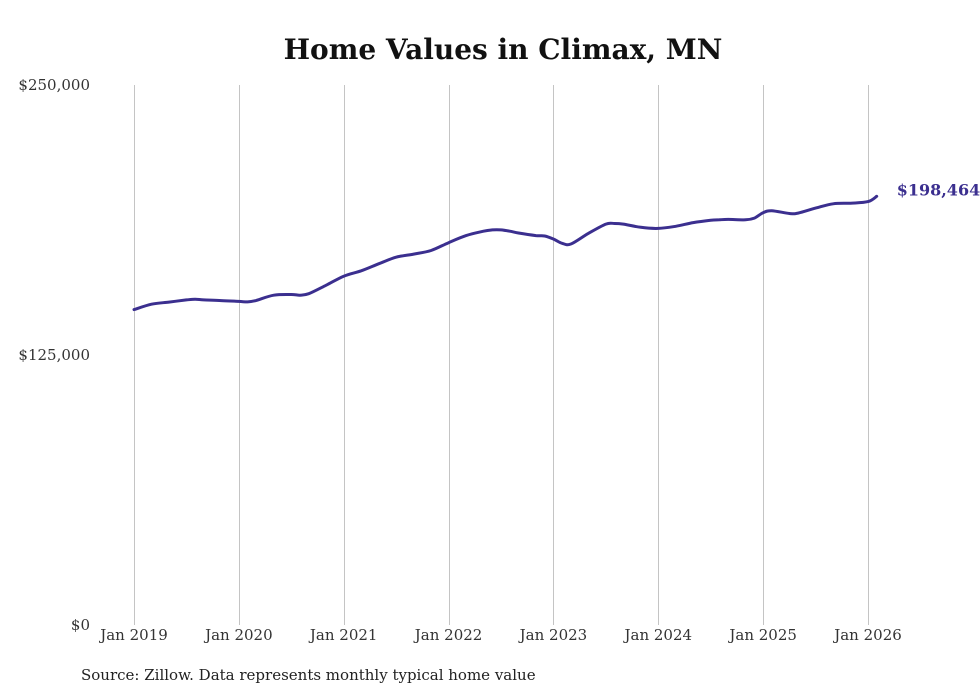 This screenshot has height=699, width=980. What do you see at coordinates (658, 635) in the screenshot?
I see `x-tick-label: Jan 2024` at bounding box center [658, 635].